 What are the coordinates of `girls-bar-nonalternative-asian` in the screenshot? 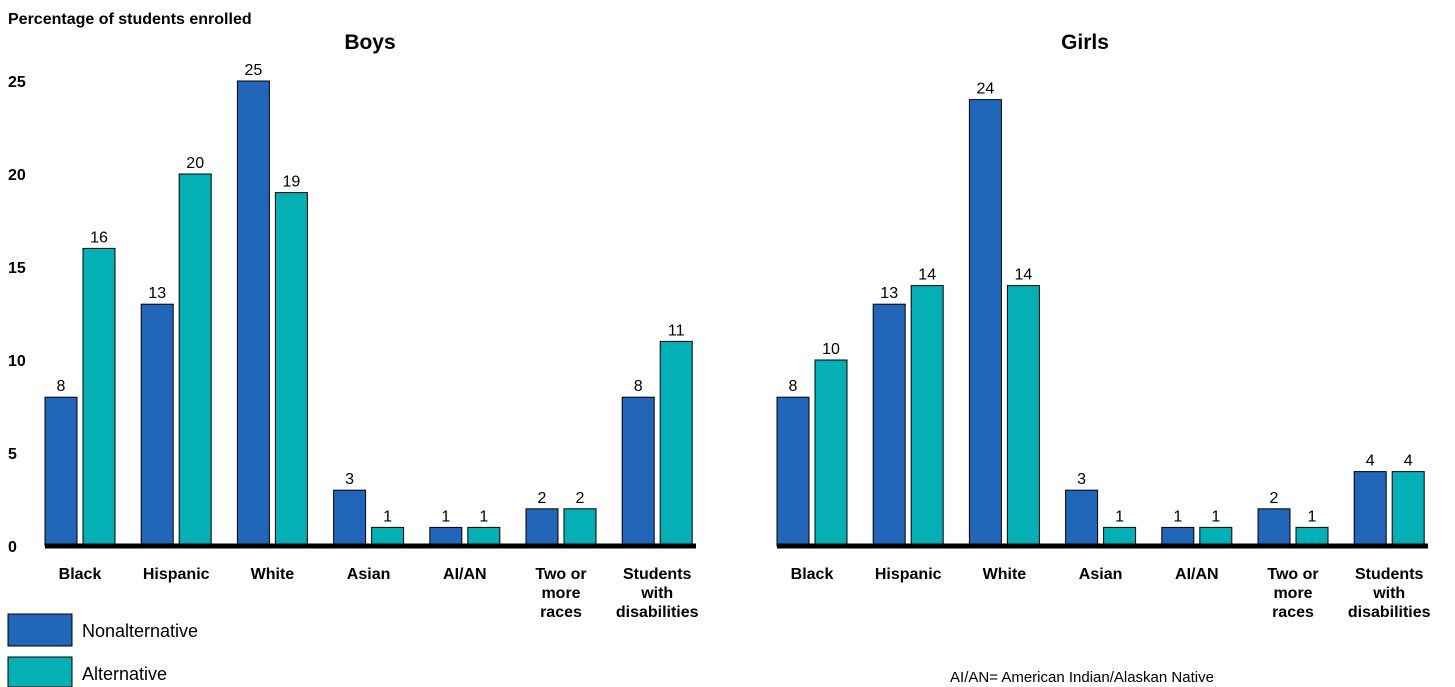 It's located at (1082, 518).